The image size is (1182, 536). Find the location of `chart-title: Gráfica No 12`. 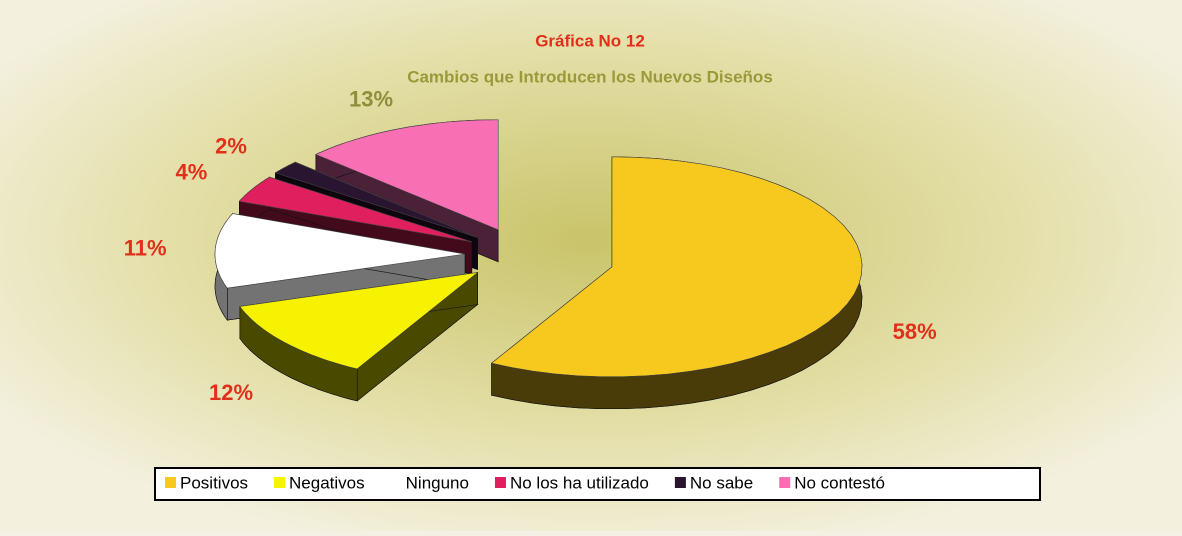

chart-title: Gráfica No 12 is located at coordinates (590, 40).